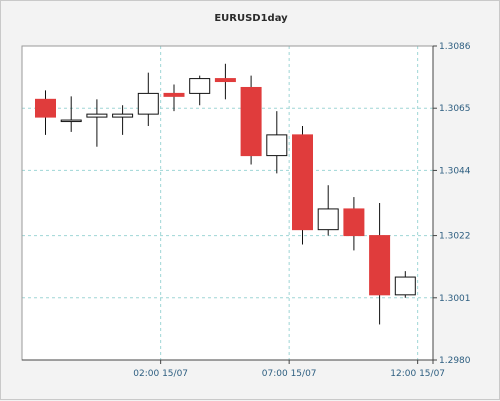 This screenshot has width=500, height=401. I want to click on y-tick-label: 1.2980, so click(455, 361).